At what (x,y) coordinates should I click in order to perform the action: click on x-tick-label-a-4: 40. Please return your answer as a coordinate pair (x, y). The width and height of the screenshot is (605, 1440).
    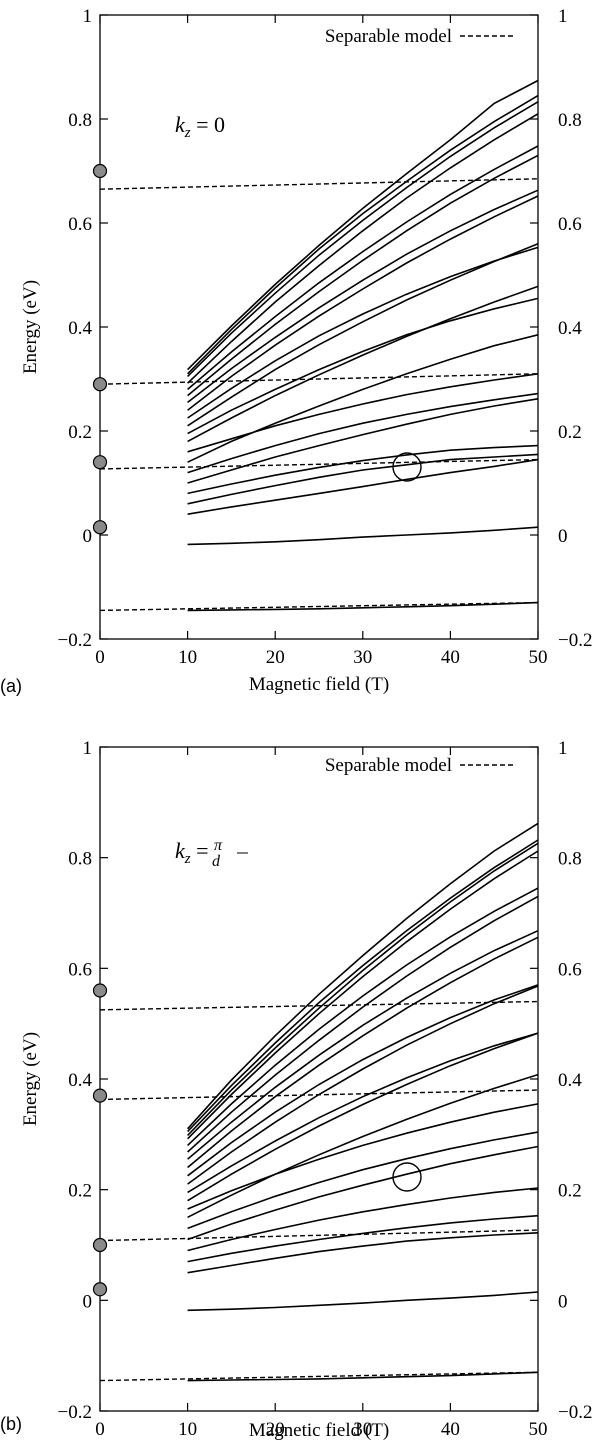
    Looking at the image, I should click on (450, 657).